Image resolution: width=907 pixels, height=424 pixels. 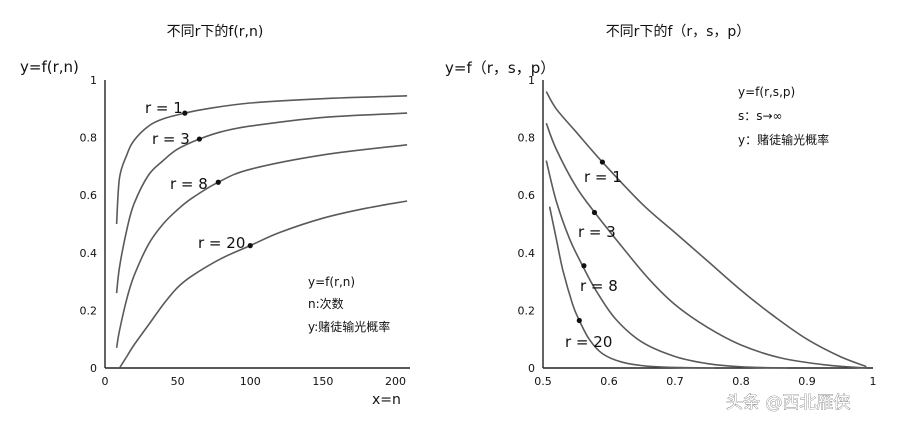 What do you see at coordinates (527, 310) in the screenshot?
I see `chart-right-y-tick-label: 0.2` at bounding box center [527, 310].